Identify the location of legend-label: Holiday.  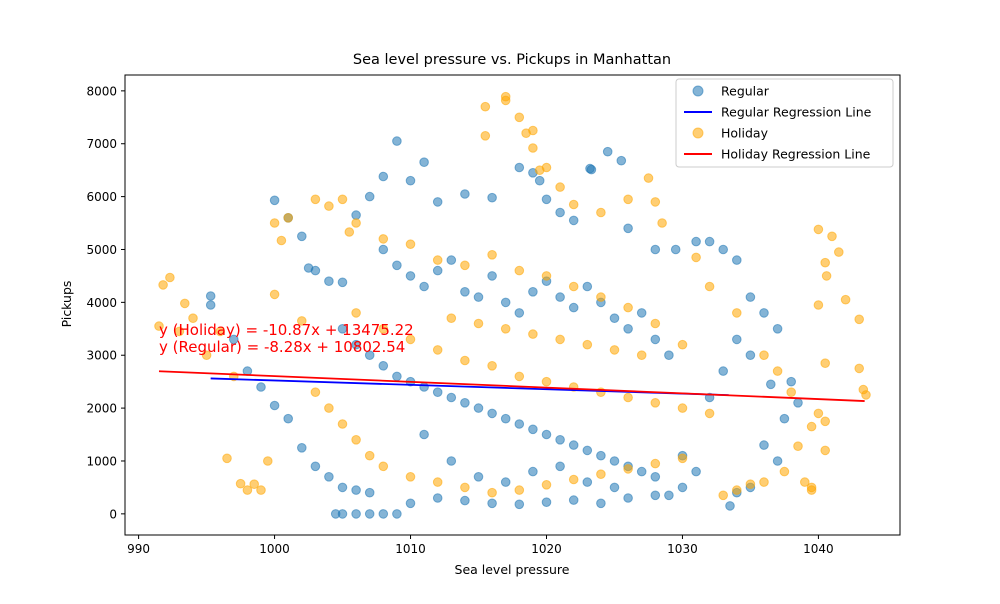
(745, 133).